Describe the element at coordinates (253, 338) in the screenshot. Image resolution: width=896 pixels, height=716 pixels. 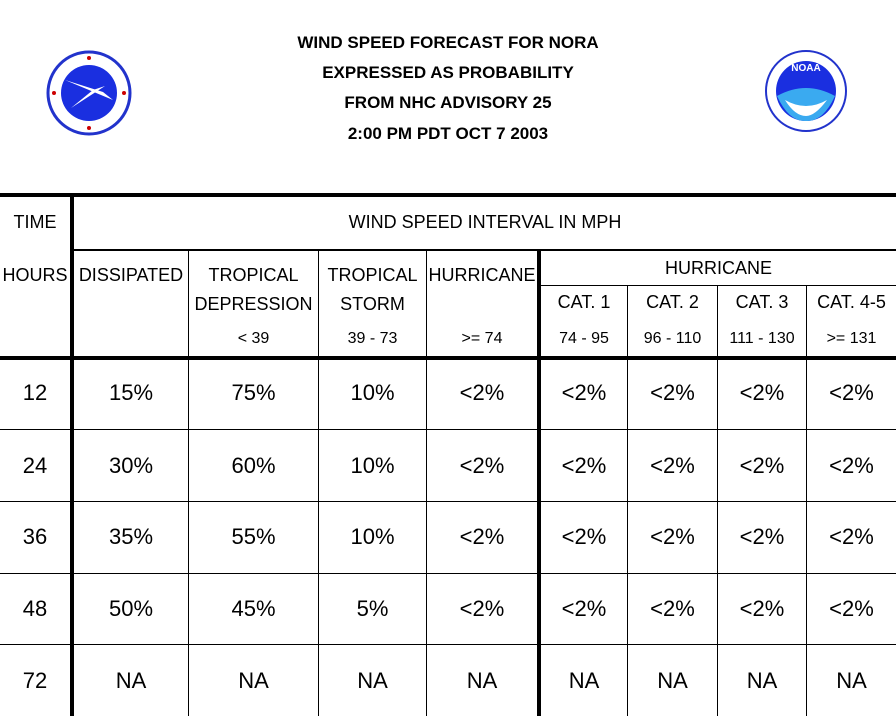
I see `td-range: < 39` at that location.